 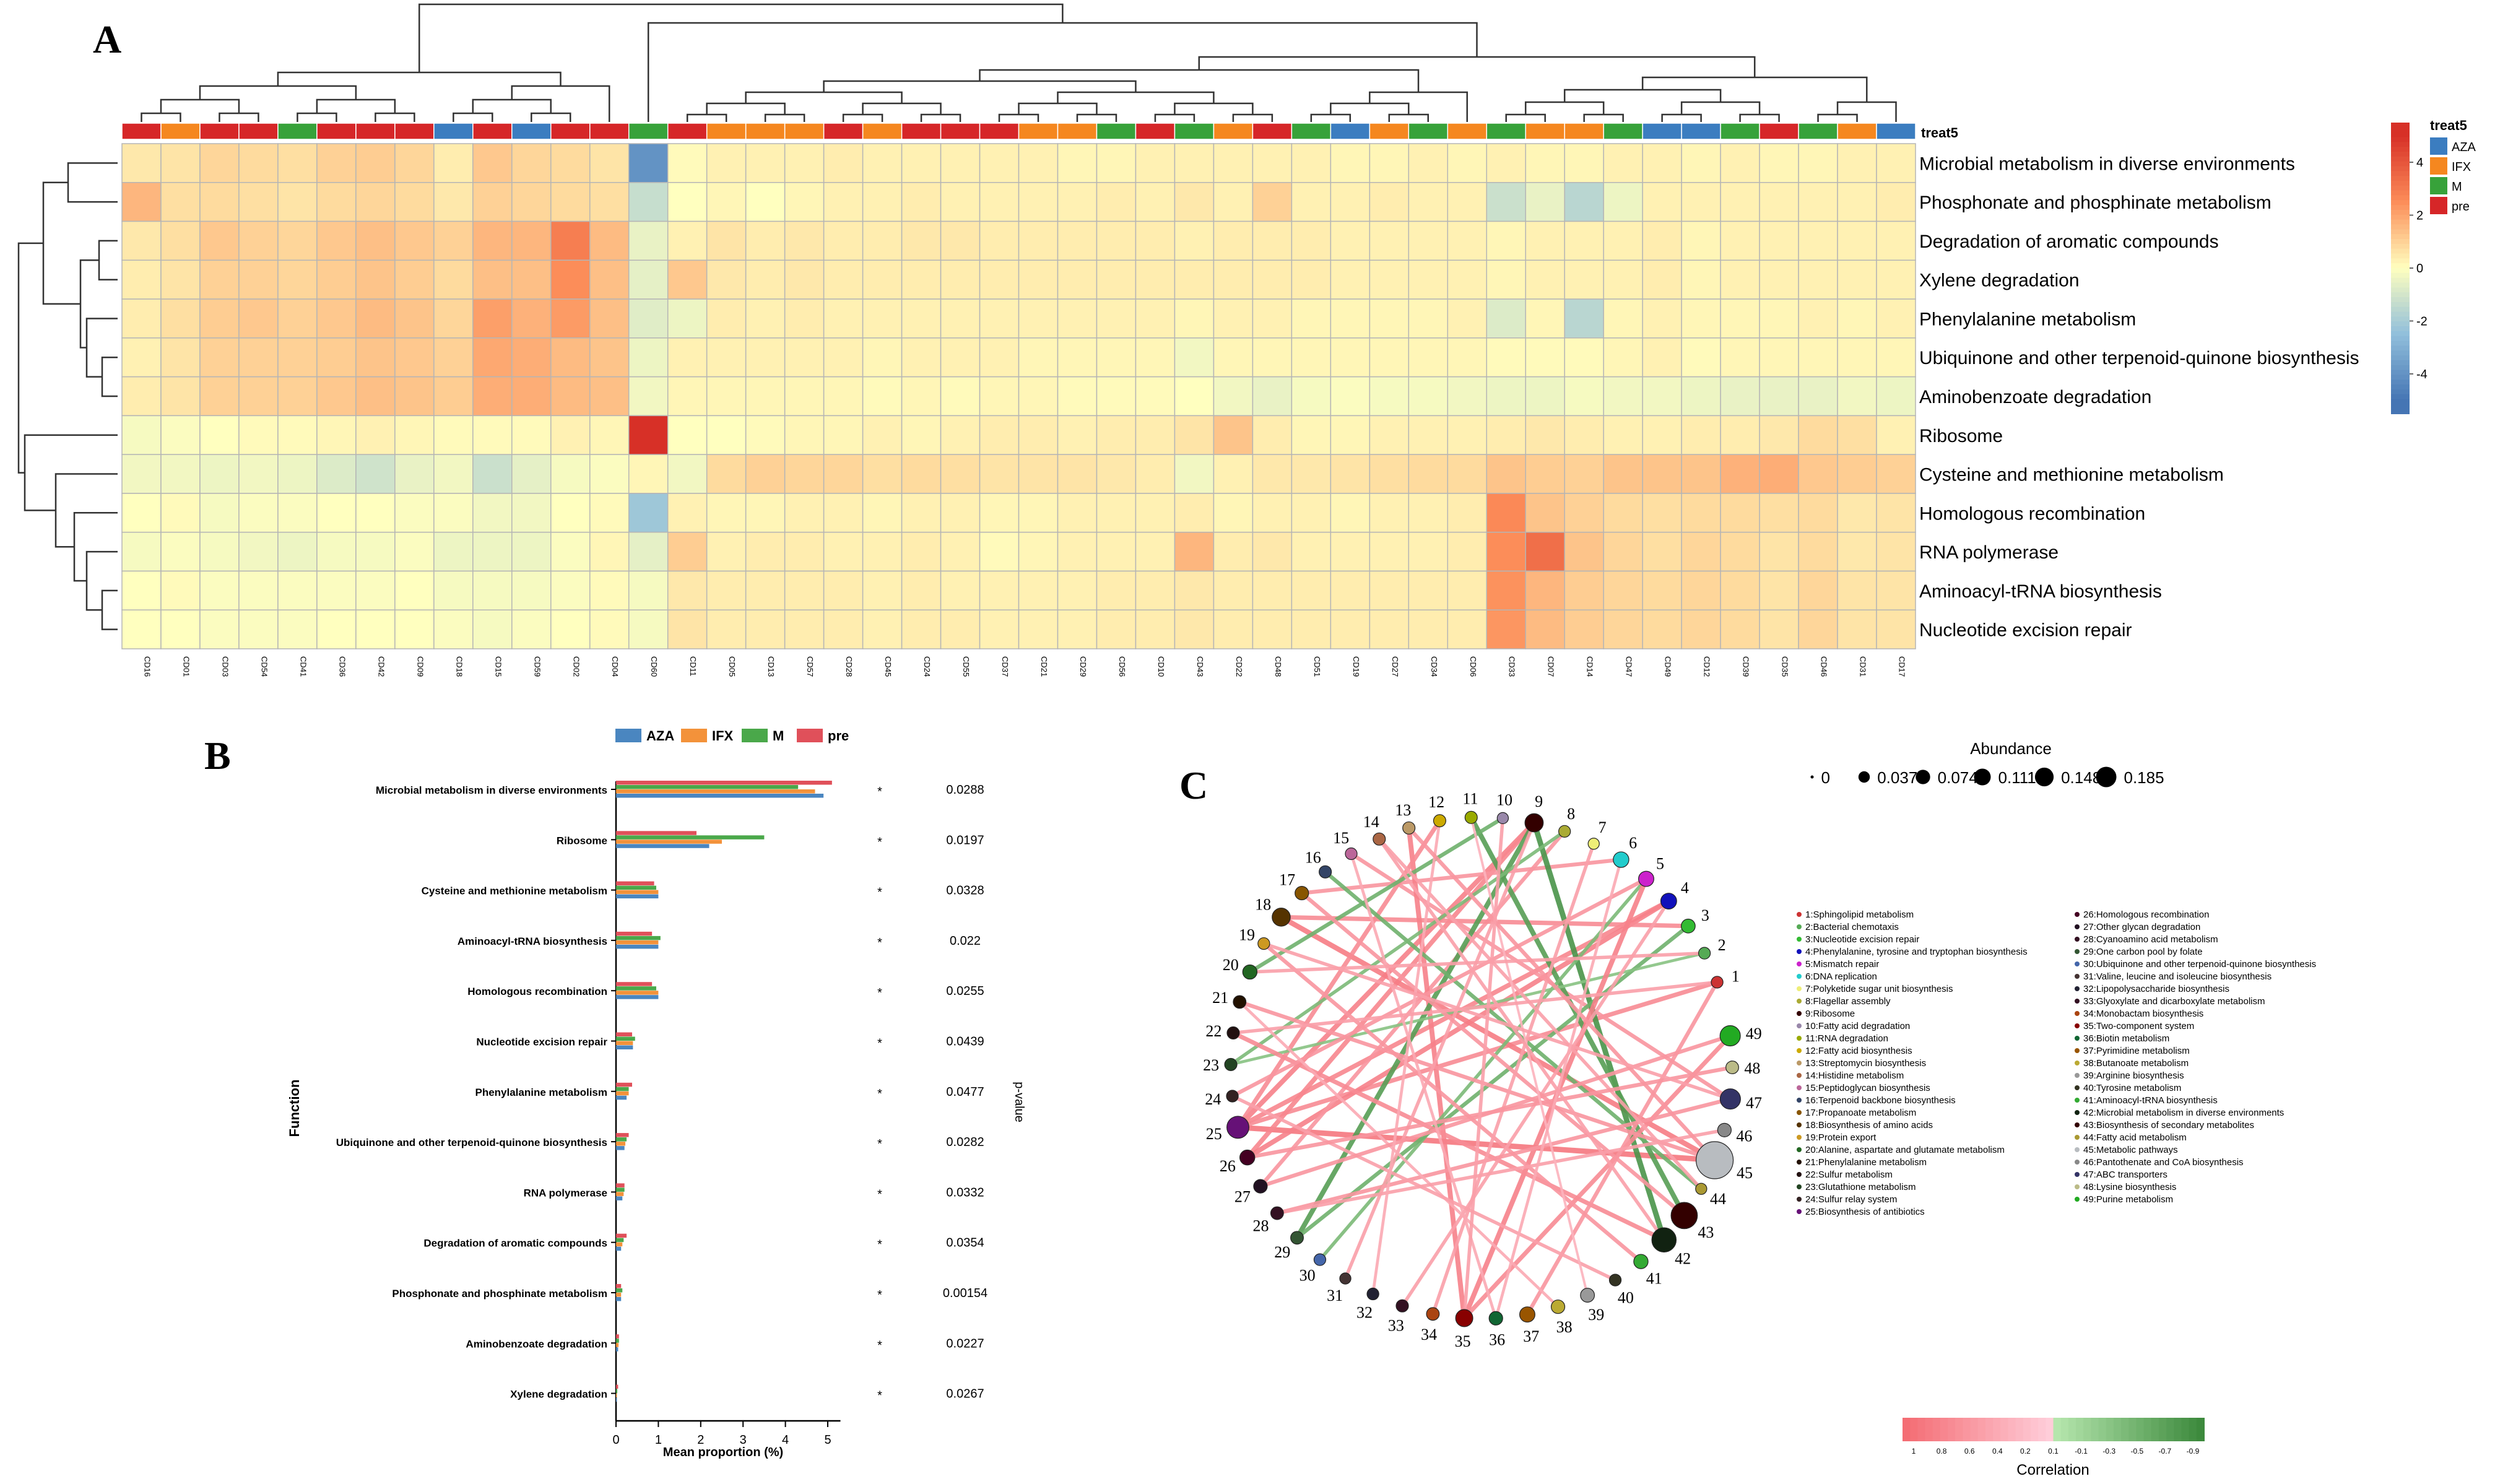 What do you see at coordinates (1859, 1051) in the screenshot?
I see `name-legend-entry: 12:Fatty acid biosynthesis` at bounding box center [1859, 1051].